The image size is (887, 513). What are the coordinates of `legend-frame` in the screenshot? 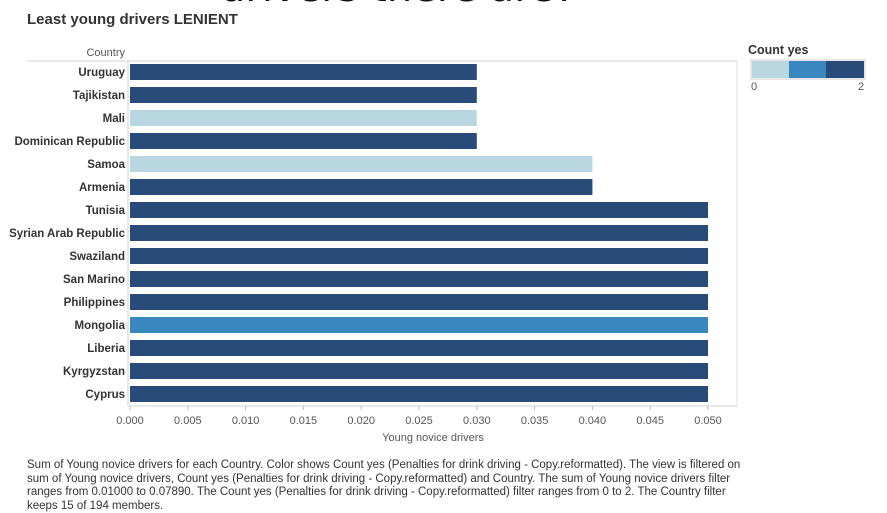 It's located at (808, 69).